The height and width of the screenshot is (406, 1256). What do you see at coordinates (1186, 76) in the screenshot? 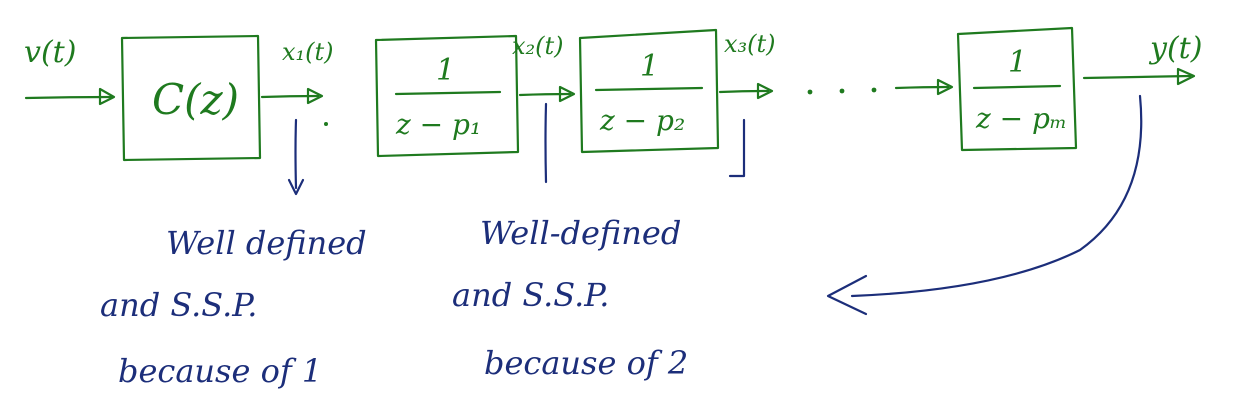
I see `output-arrowhead` at bounding box center [1186, 76].